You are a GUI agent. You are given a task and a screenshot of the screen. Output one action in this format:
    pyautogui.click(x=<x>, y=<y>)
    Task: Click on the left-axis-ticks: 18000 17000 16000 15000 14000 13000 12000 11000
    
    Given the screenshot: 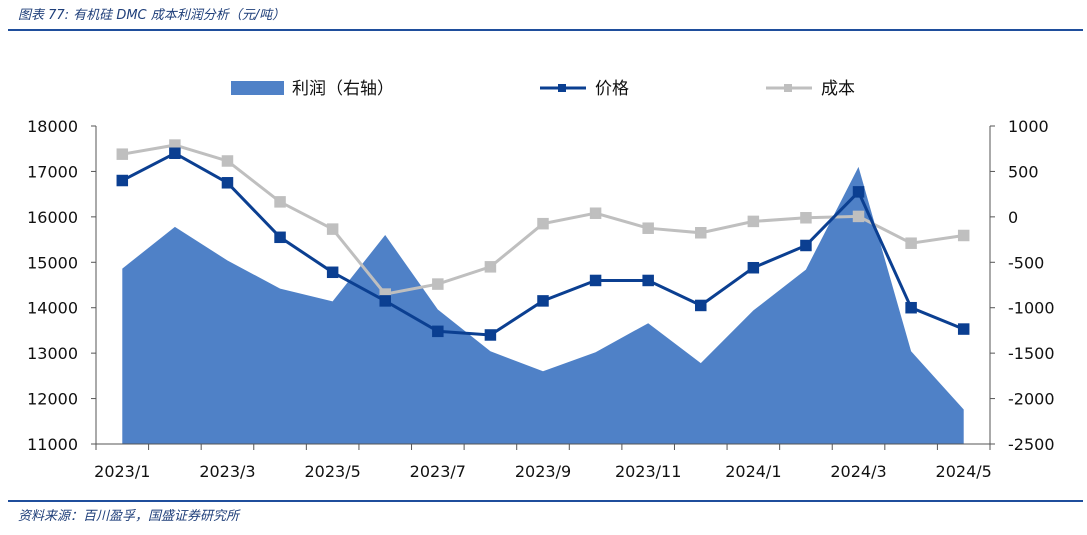 What is the action you would take?
    pyautogui.click(x=52, y=285)
    